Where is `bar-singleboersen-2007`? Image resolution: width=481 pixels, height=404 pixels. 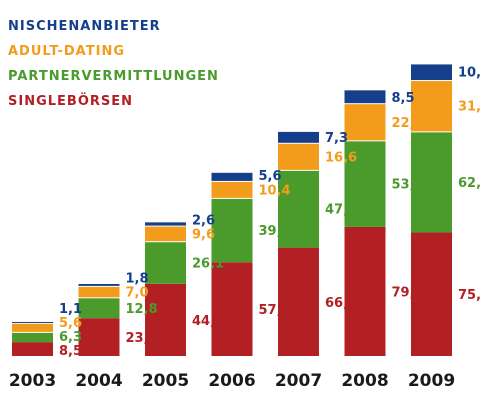
bar-singleboersen-2007 is located at coordinates (298, 301).